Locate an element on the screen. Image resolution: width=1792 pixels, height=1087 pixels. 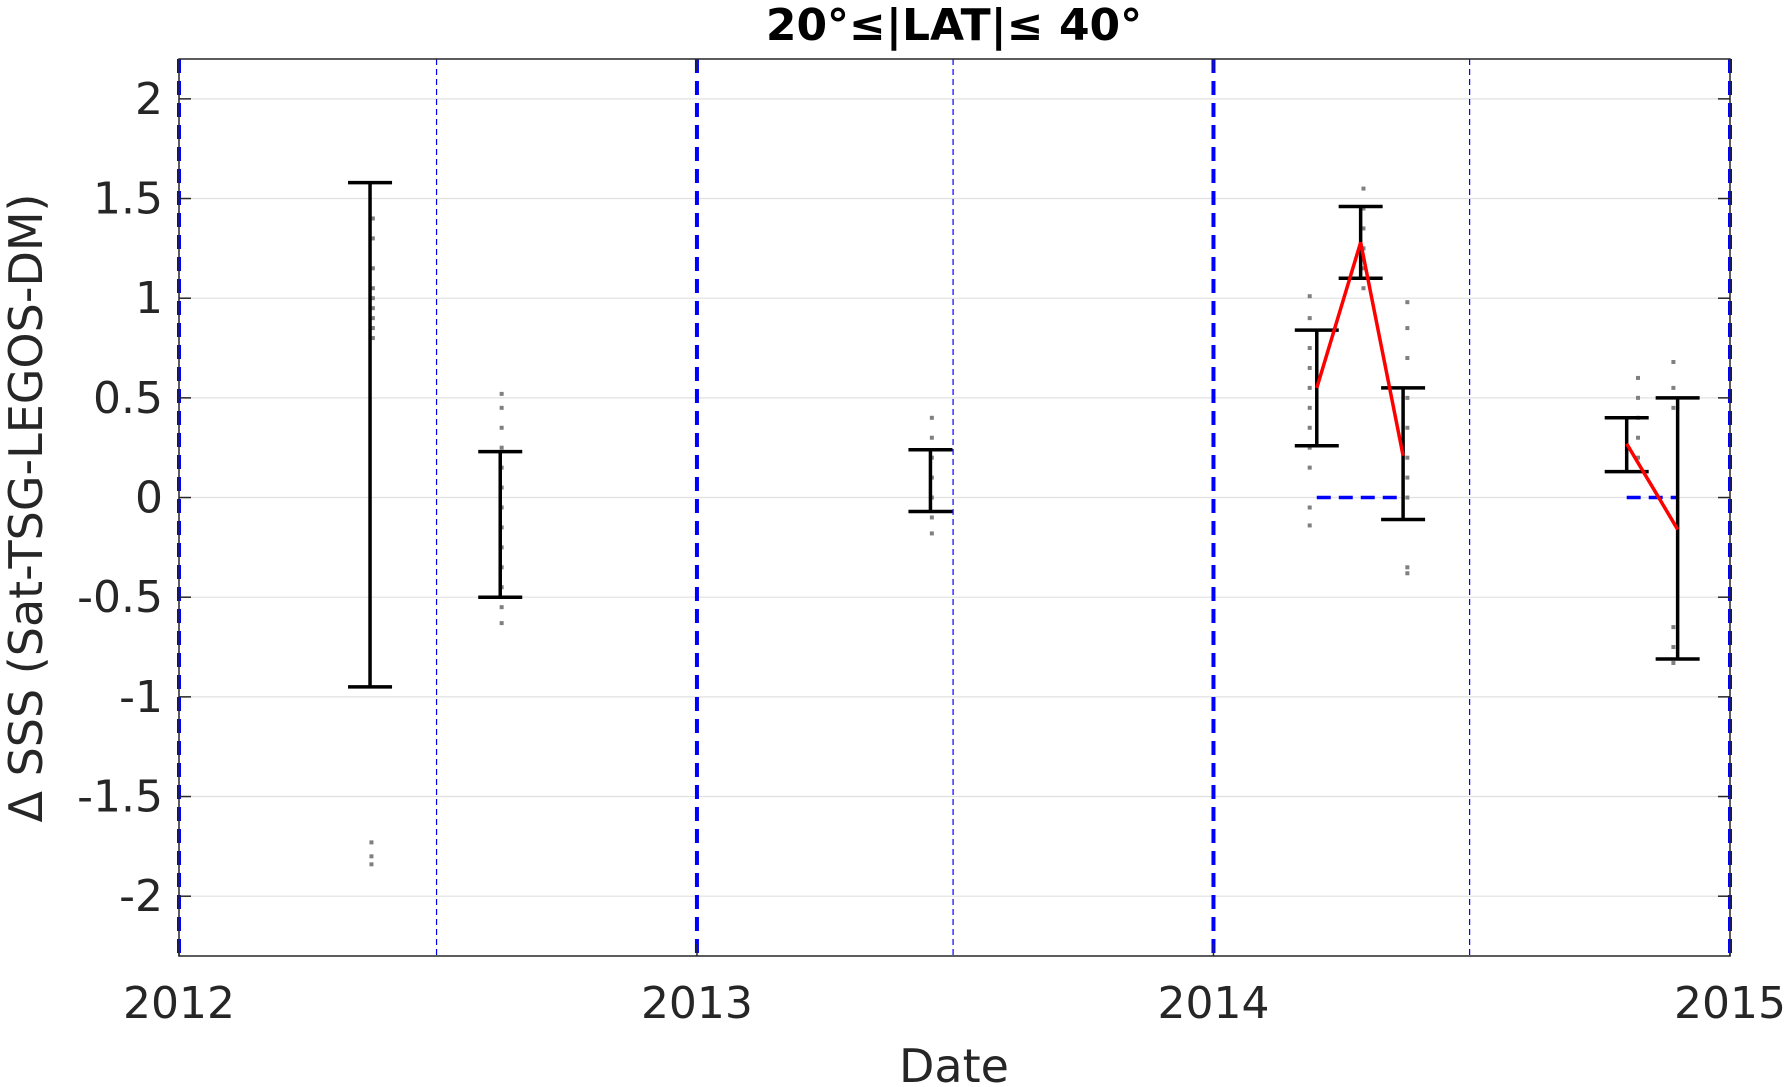
x-axis-label: Date is located at coordinates (954, 1063).